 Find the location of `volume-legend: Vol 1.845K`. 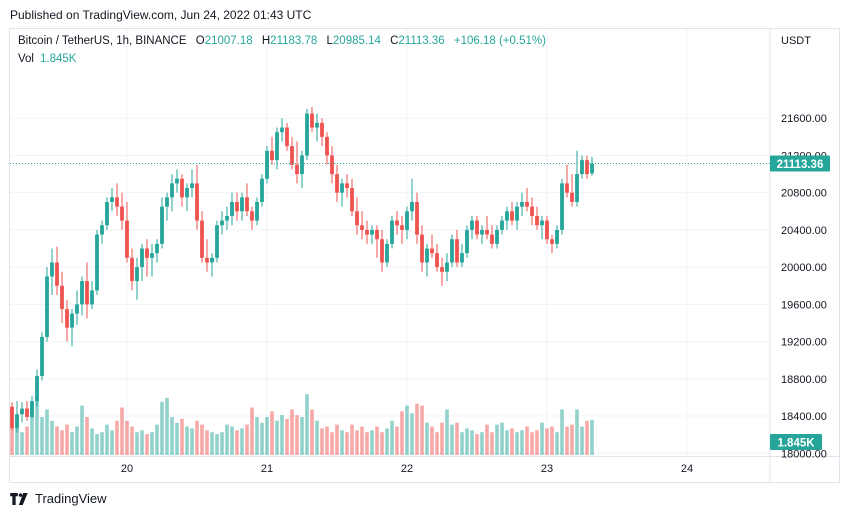

volume-legend: Vol 1.845K is located at coordinates (47, 59).